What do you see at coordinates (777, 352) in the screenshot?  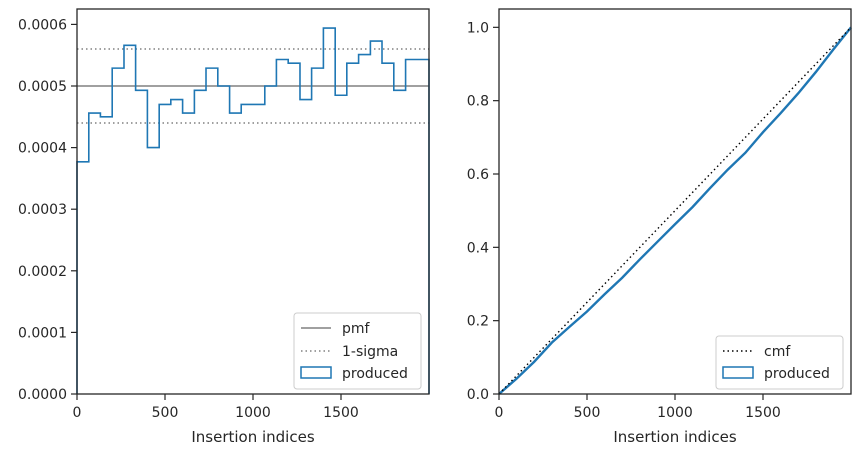 I see `right-legend-cmf-label: cmf` at bounding box center [777, 352].